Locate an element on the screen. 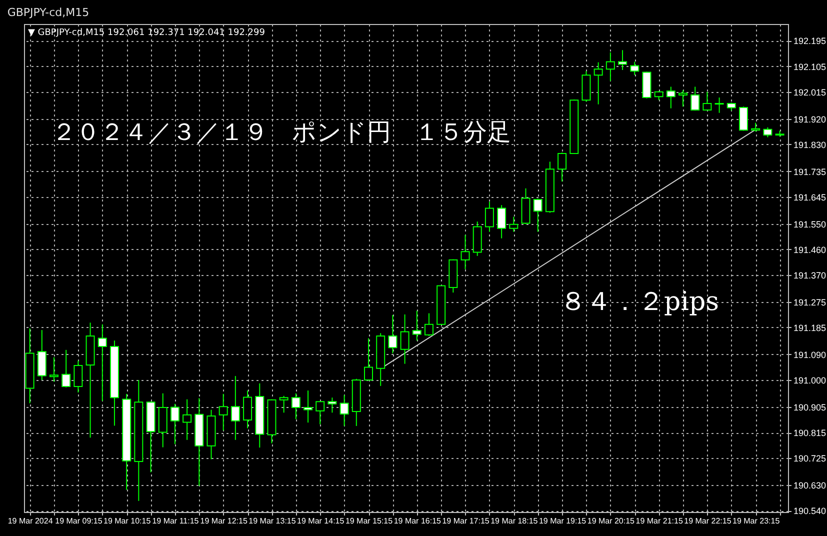 The height and width of the screenshot is (536, 827). x-tick-label: 19 Mar 2024 is located at coordinates (31, 521).